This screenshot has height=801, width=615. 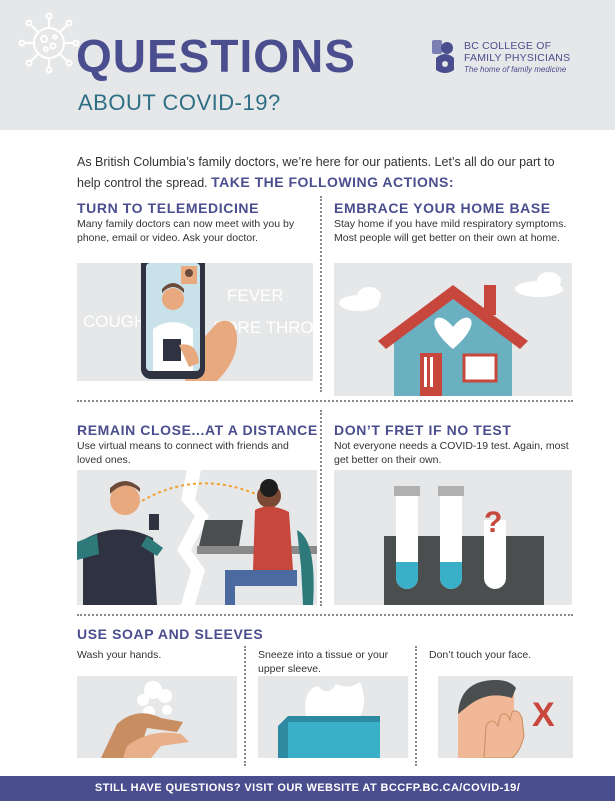 What do you see at coordinates (543, 715) in the screenshot?
I see `no-touch-x-mark: X` at bounding box center [543, 715].